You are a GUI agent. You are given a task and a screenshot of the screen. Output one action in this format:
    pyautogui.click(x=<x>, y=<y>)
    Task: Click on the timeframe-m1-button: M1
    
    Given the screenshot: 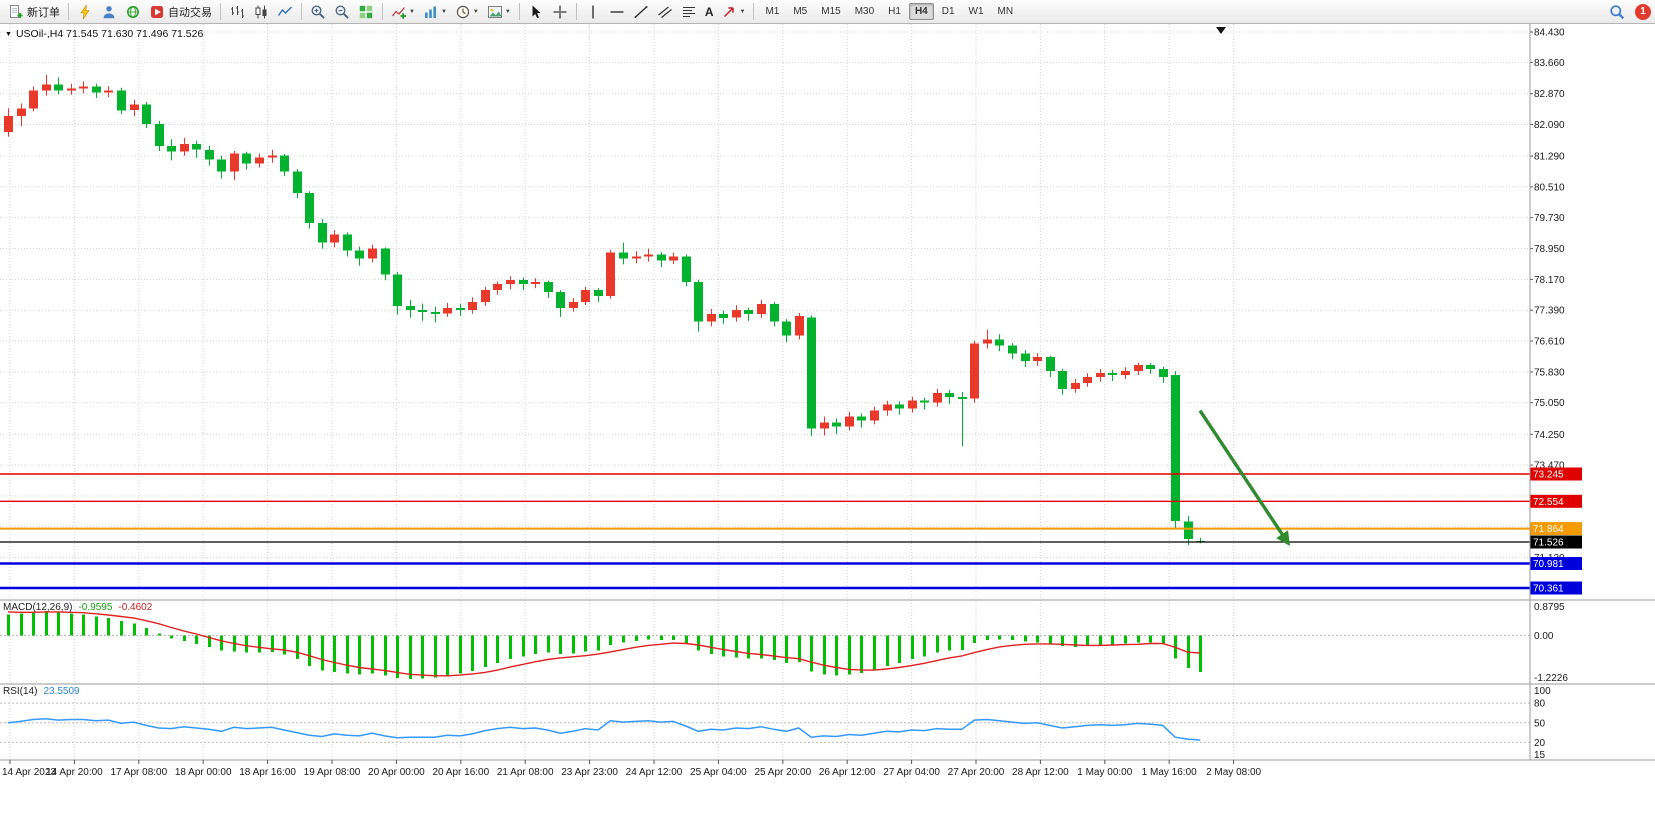 What is the action you would take?
    pyautogui.click(x=772, y=11)
    